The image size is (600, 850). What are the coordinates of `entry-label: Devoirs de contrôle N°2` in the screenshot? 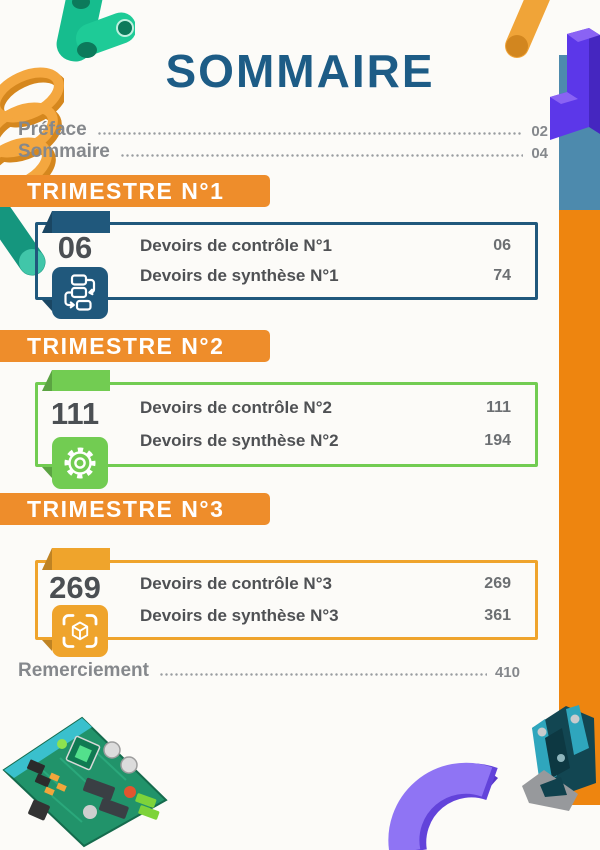 It's located at (236, 407).